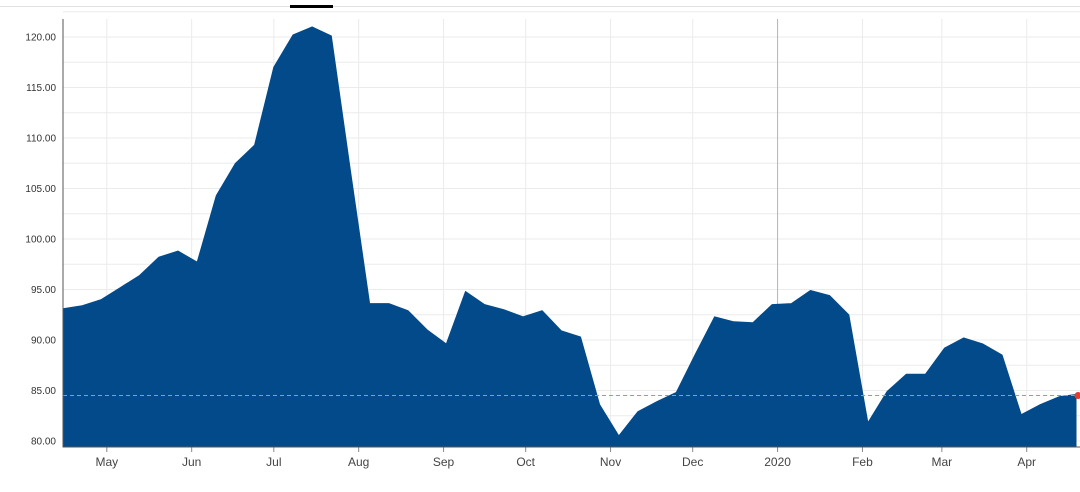  I want to click on y-tick-label: 85.00, so click(43, 391).